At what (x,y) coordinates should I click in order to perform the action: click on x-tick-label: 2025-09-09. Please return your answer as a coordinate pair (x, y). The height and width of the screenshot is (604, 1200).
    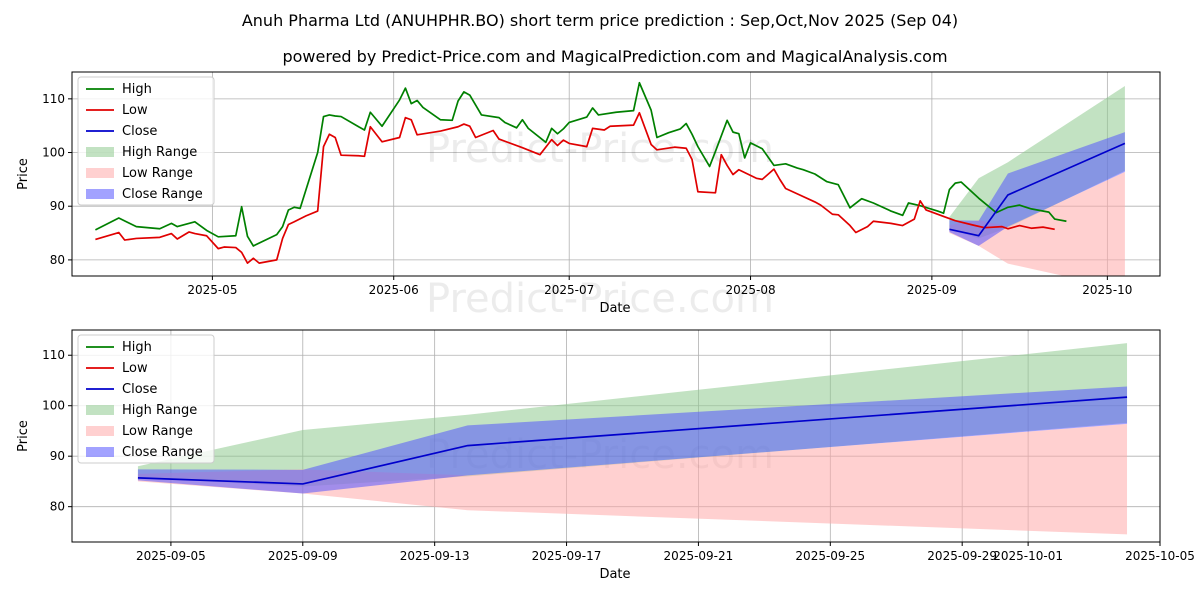
    Looking at the image, I should click on (303, 556).